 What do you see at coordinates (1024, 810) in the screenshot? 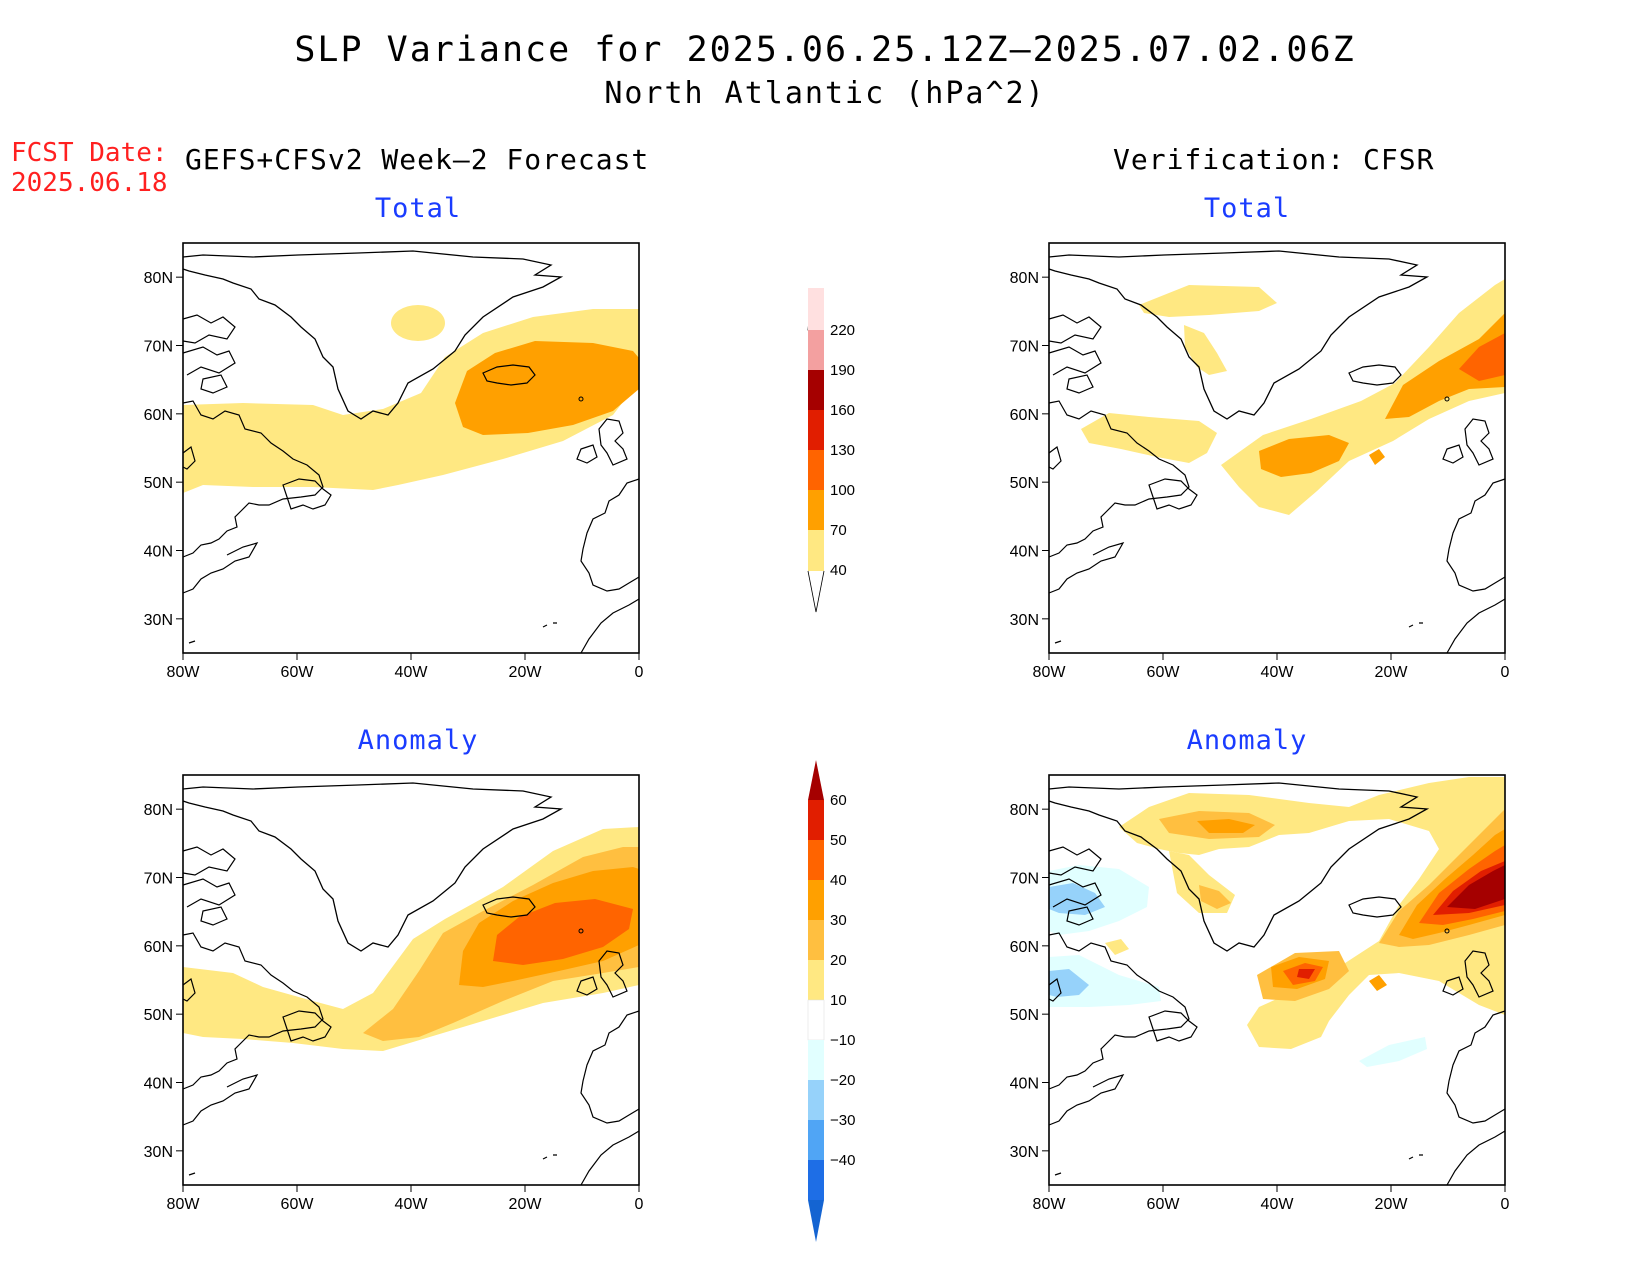
I see `va-anom-lat-label: 80N` at bounding box center [1024, 810].